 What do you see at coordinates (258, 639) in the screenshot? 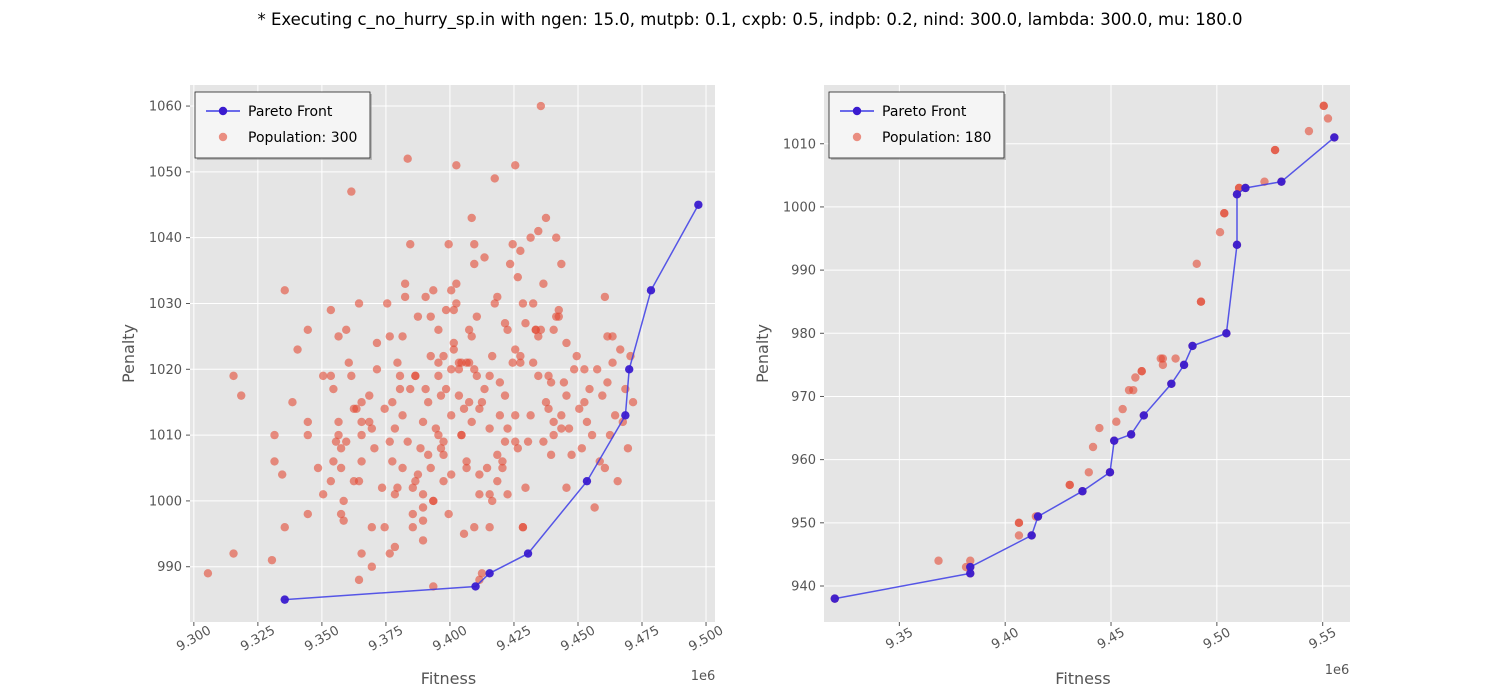
I see `x-tick-label: 9.325` at bounding box center [258, 639].